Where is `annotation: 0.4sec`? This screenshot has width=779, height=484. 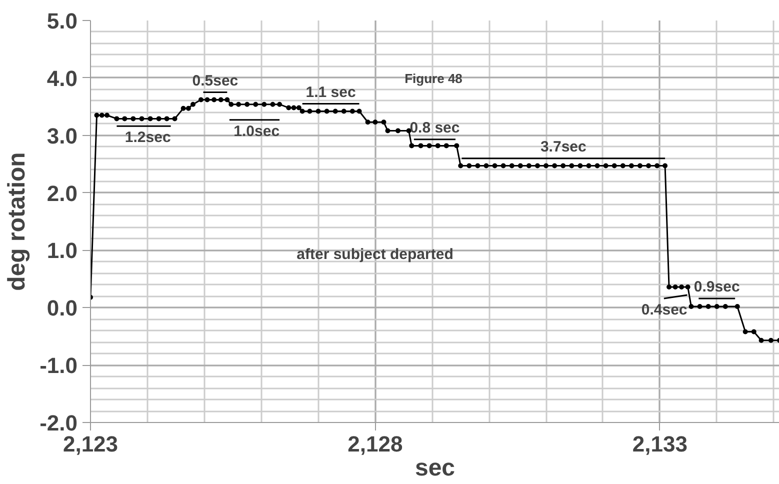 annotation: 0.4sec is located at coordinates (664, 309).